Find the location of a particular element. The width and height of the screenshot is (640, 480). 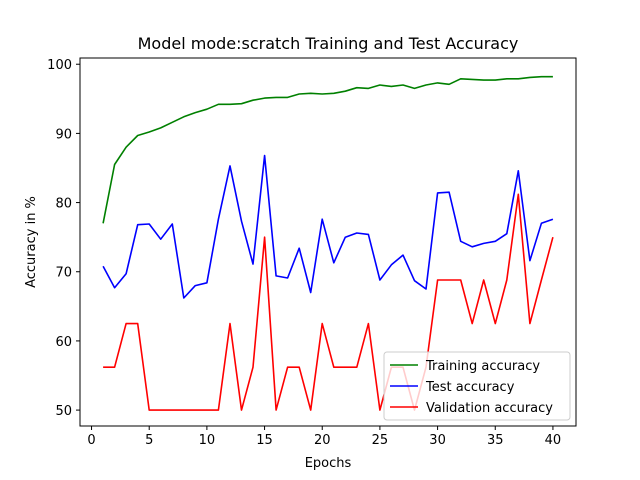

x-tick-label: 20 is located at coordinates (322, 440).